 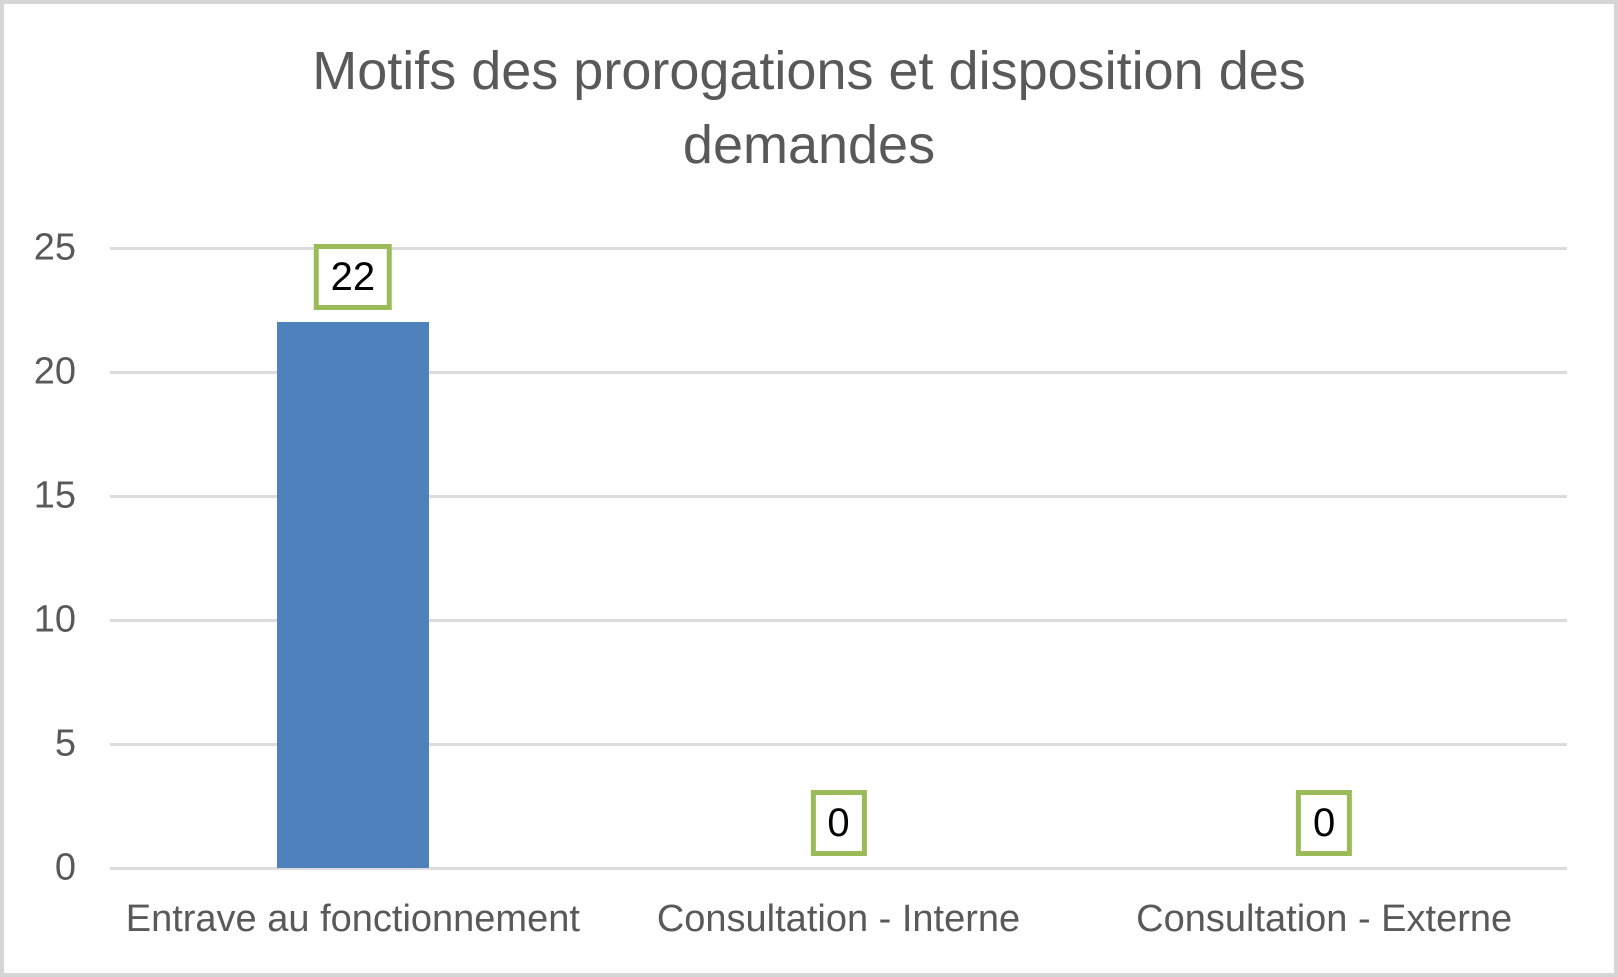 I want to click on y-axis-tick-label: 0, so click(x=65, y=867).